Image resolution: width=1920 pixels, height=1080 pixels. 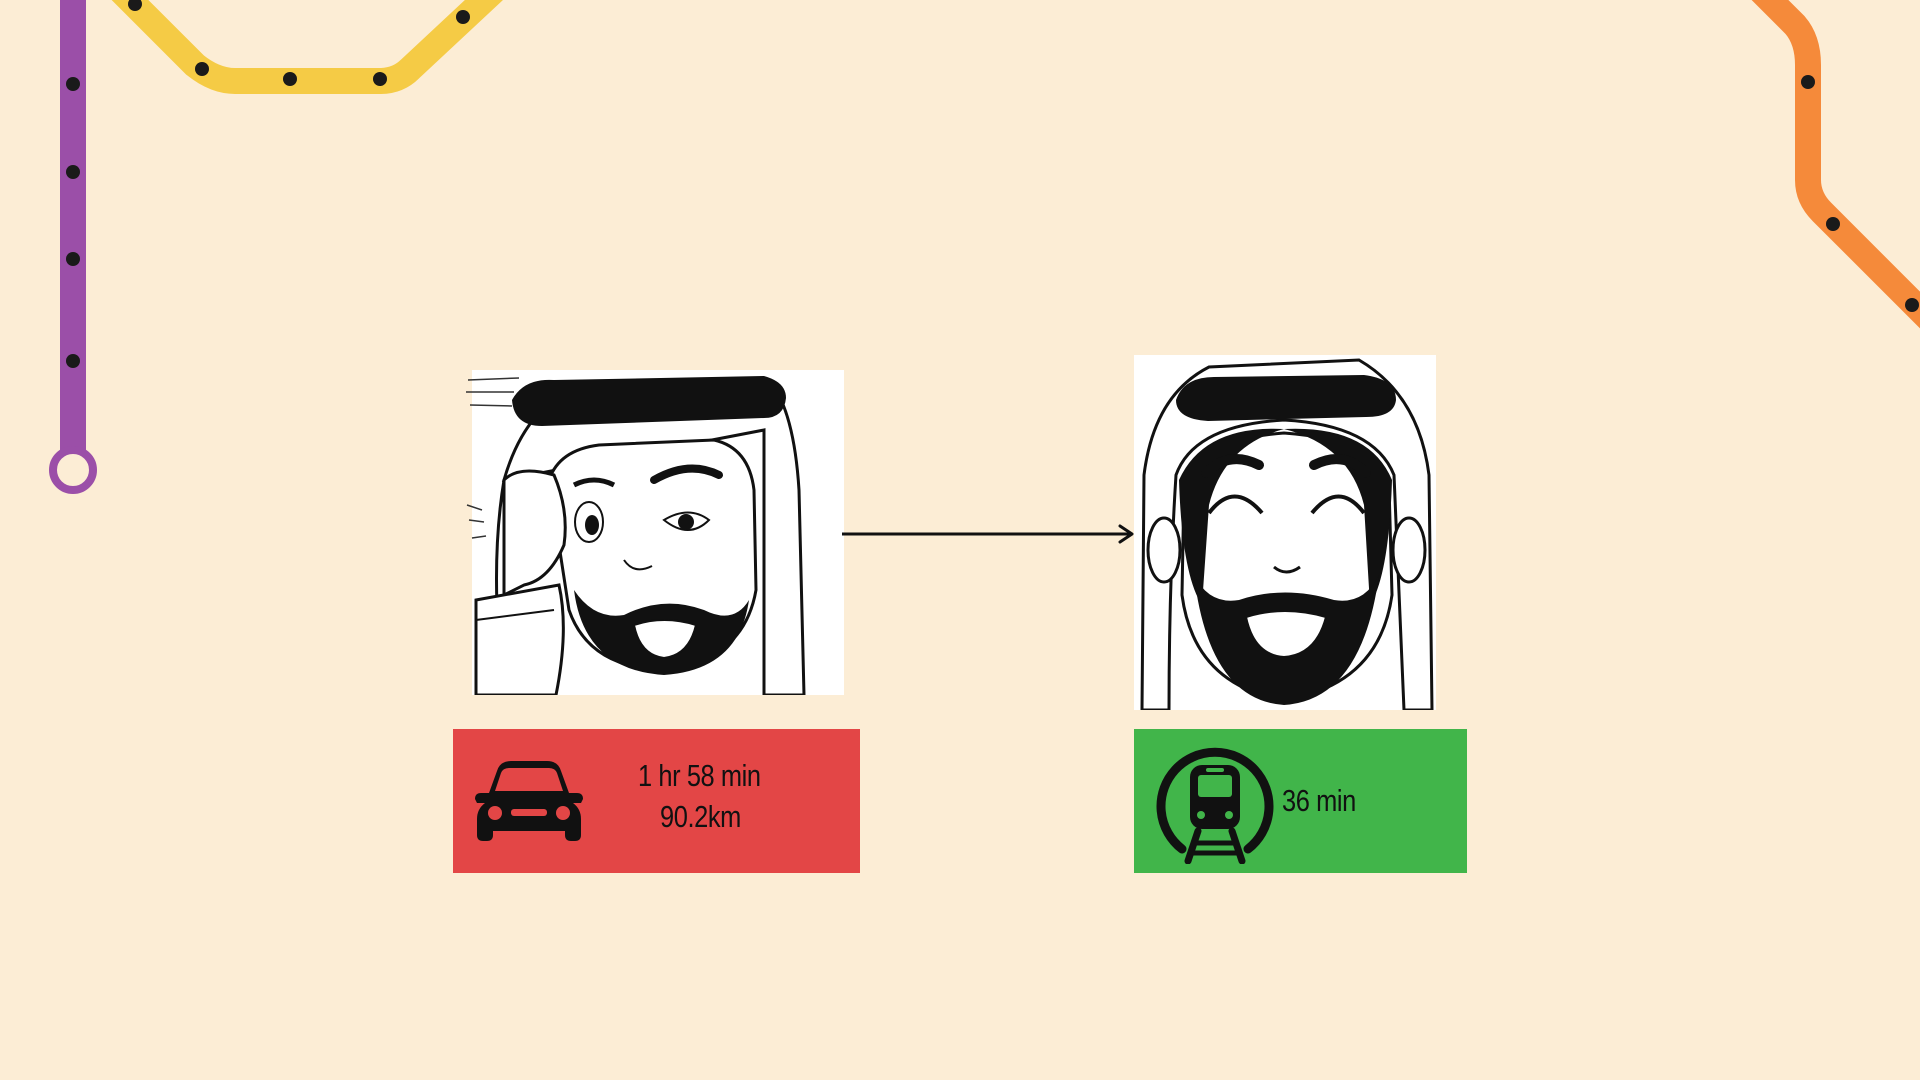 I want to click on stressed-man-illustration, so click(x=654, y=532).